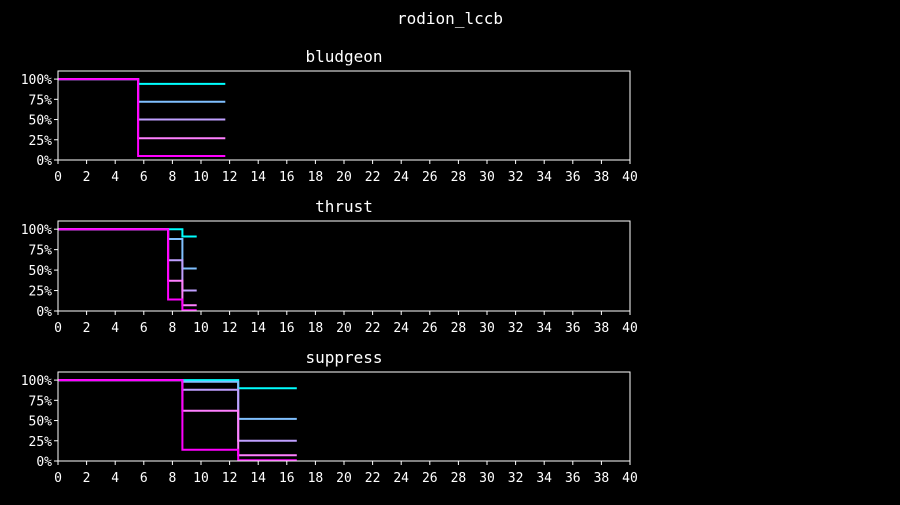 Image resolution: width=900 pixels, height=505 pixels. I want to click on figure-title: rodion_lccb, so click(450, 18).